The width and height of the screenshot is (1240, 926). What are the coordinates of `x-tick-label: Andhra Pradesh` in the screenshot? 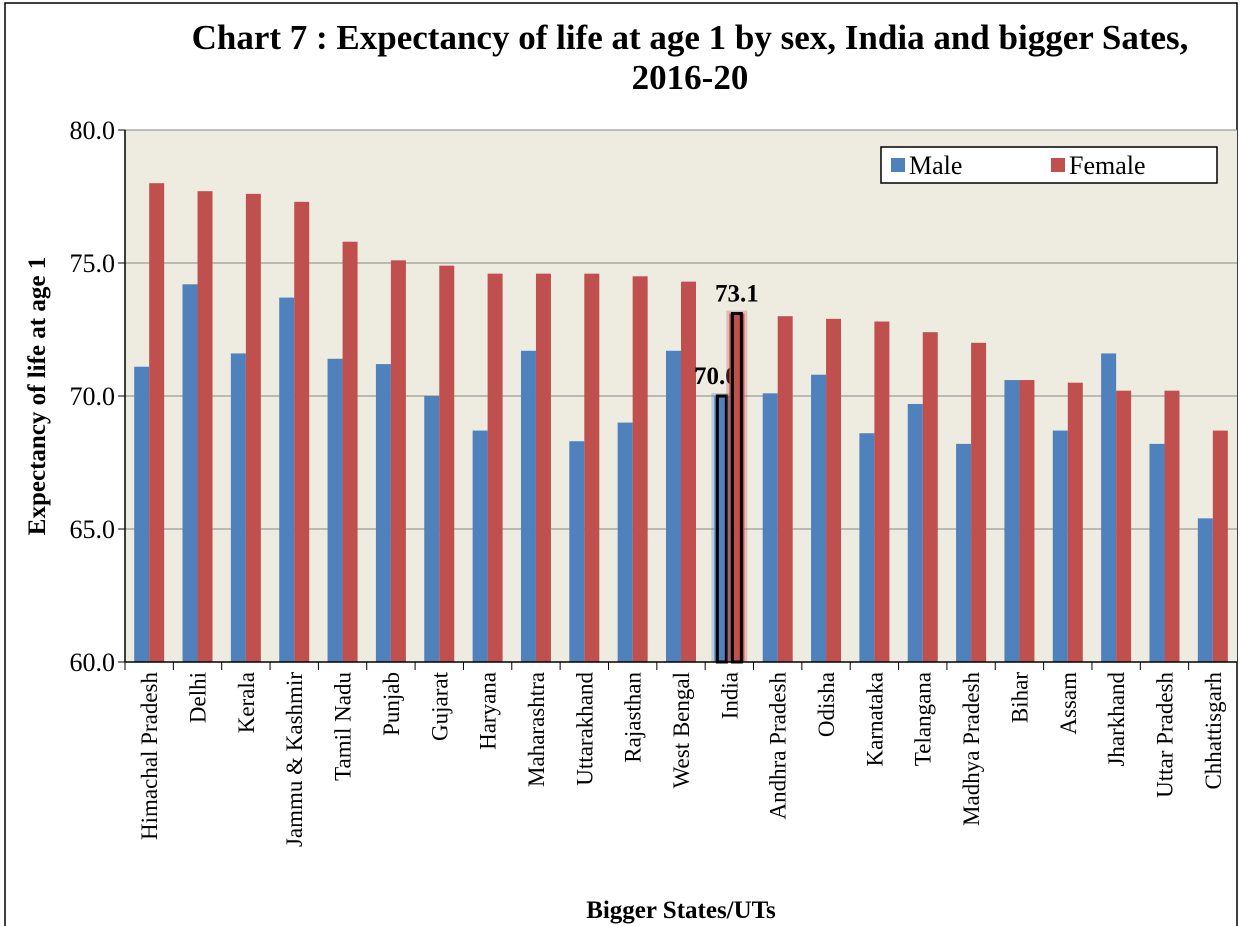 It's located at (778, 746).